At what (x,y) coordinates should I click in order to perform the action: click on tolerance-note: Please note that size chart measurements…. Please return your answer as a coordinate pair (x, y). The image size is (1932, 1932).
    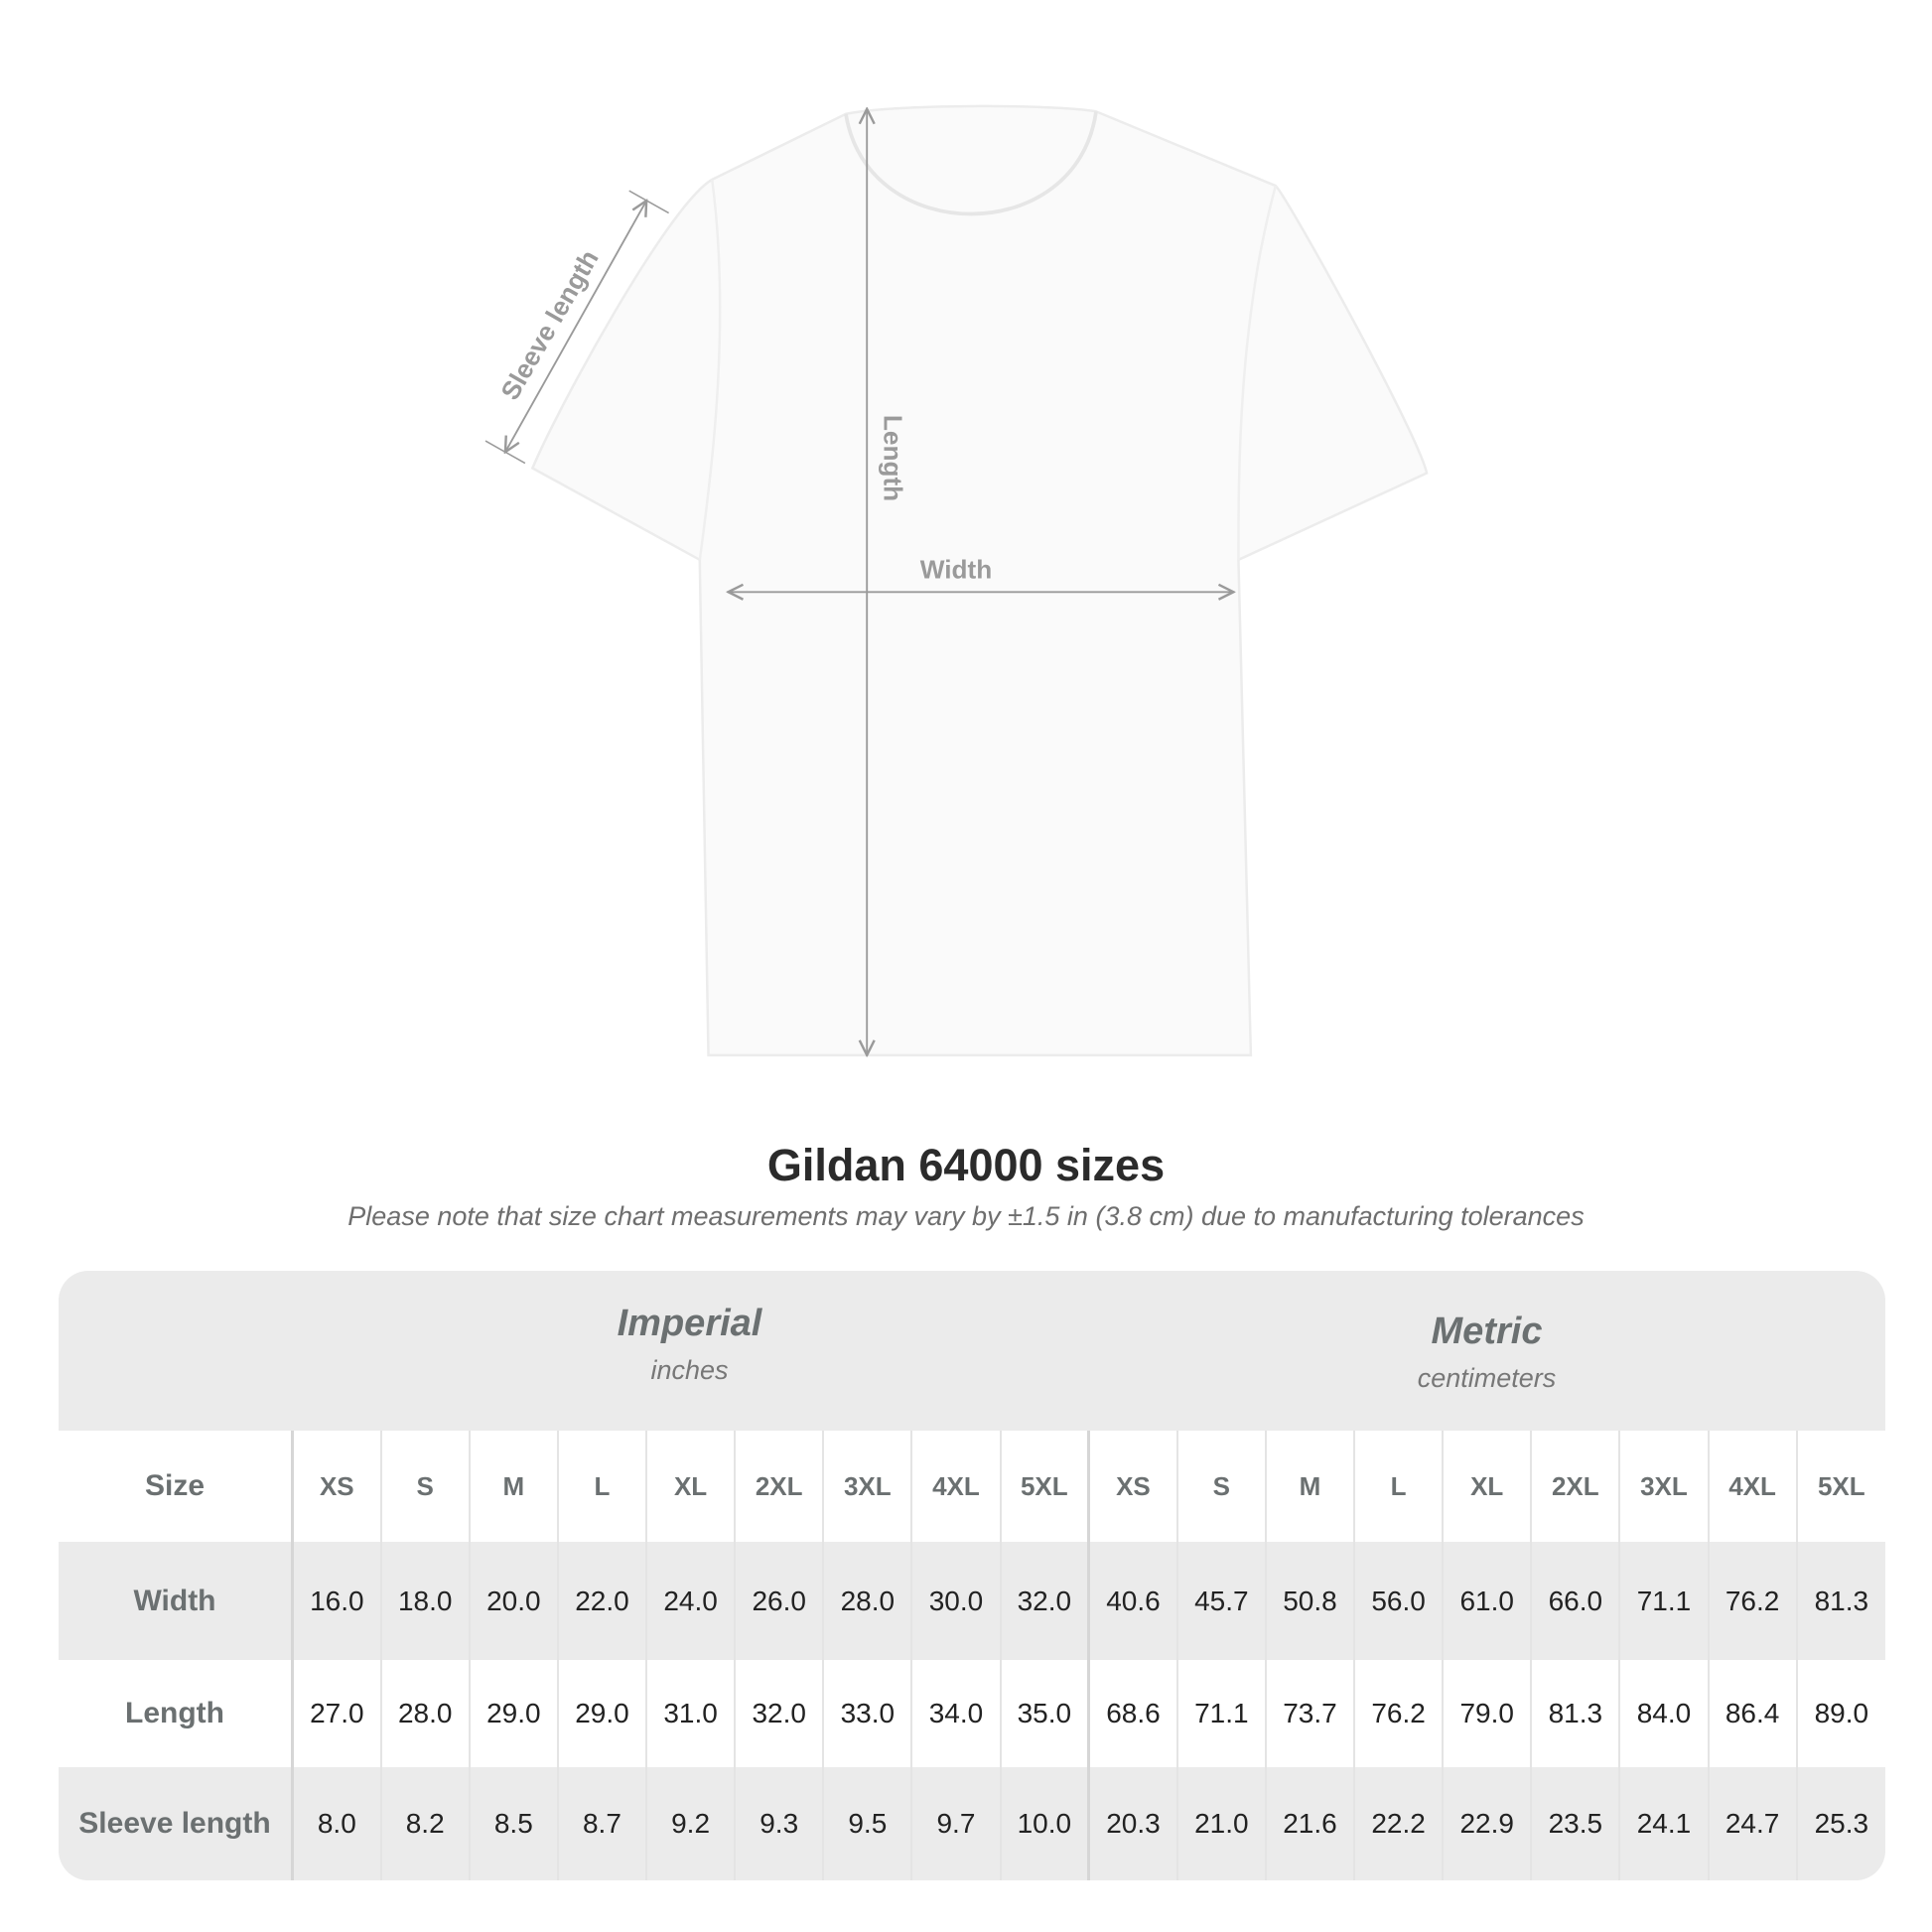
    Looking at the image, I should click on (966, 1216).